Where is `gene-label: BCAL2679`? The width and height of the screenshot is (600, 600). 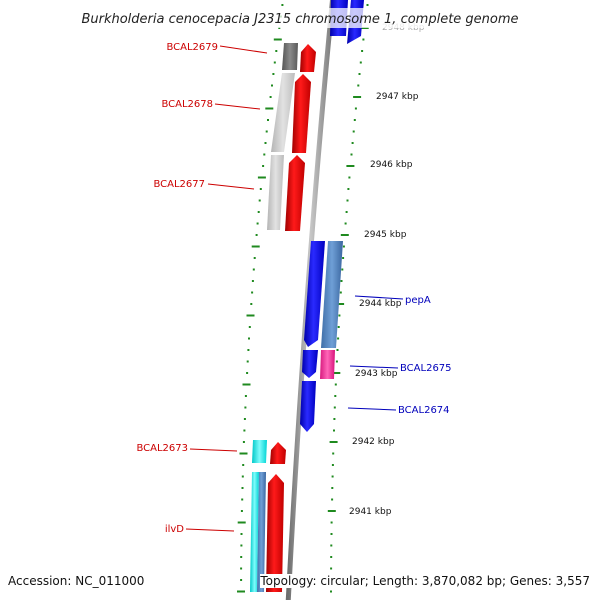 gene-label: BCAL2679 is located at coordinates (192, 47).